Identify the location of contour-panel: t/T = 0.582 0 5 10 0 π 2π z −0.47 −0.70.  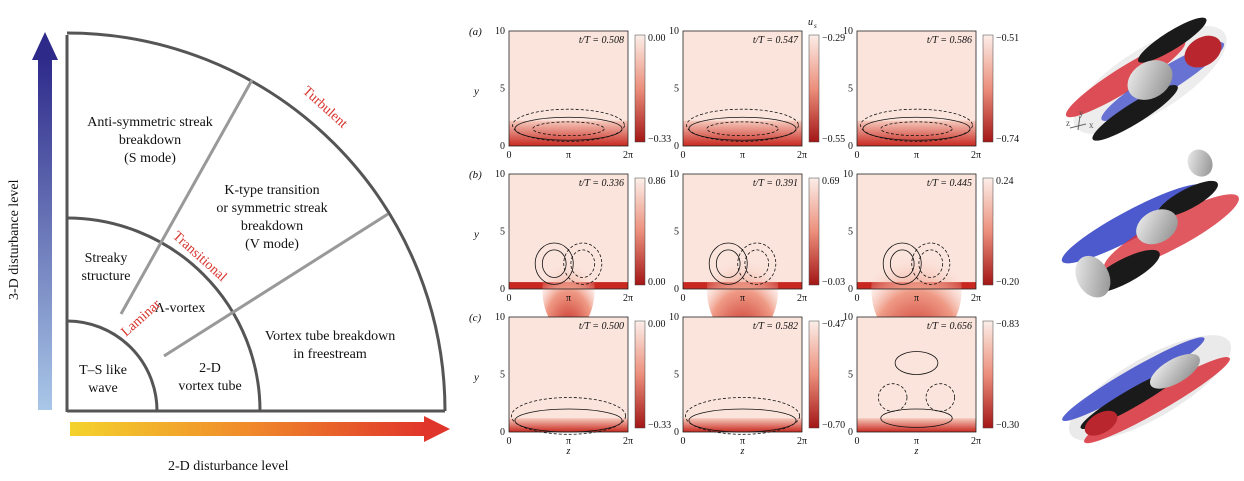
(757, 384).